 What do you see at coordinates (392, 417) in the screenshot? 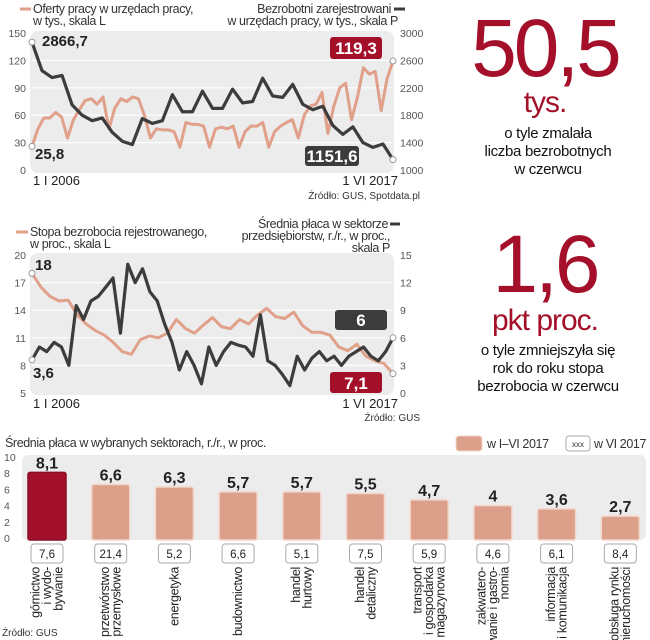
I see `source-2: Źródło: GUS` at bounding box center [392, 417].